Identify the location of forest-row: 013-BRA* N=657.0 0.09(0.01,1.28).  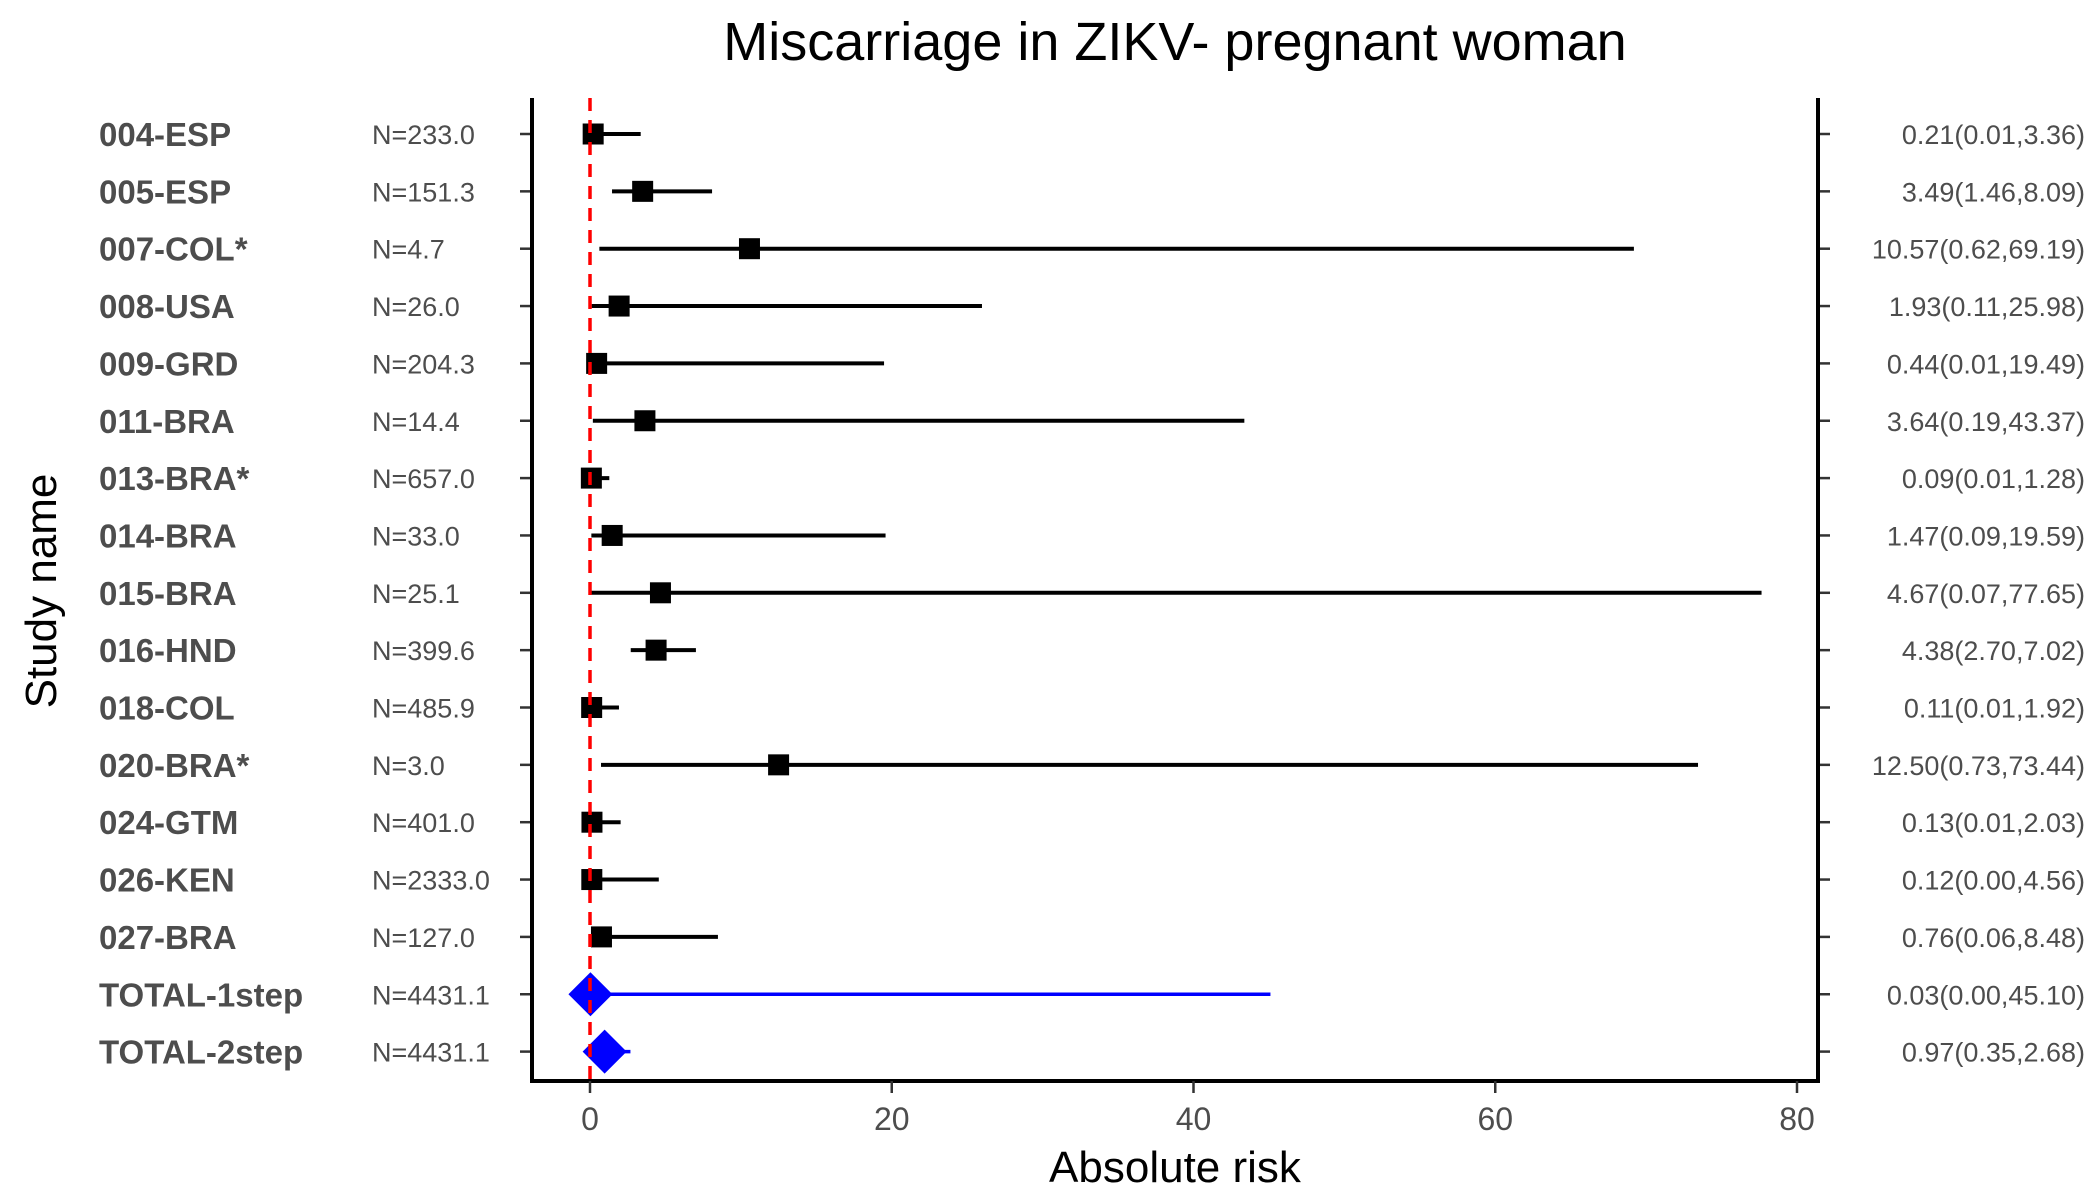
(1092, 478).